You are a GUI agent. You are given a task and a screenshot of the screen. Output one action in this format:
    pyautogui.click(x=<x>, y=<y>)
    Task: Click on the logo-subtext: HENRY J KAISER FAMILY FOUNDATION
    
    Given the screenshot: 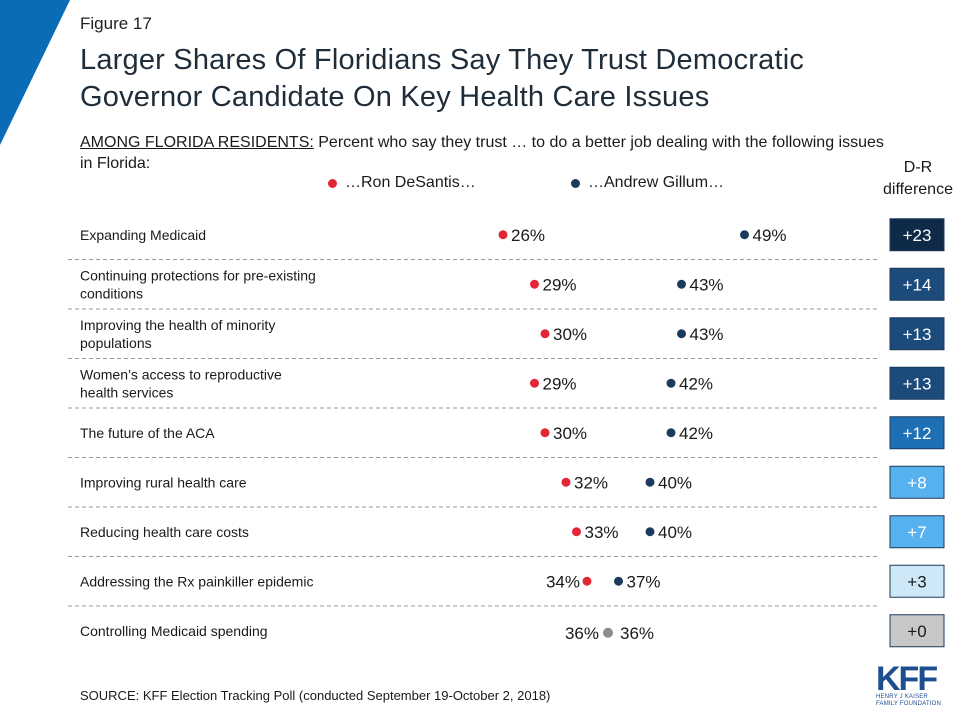 What is the action you would take?
    pyautogui.click(x=909, y=700)
    